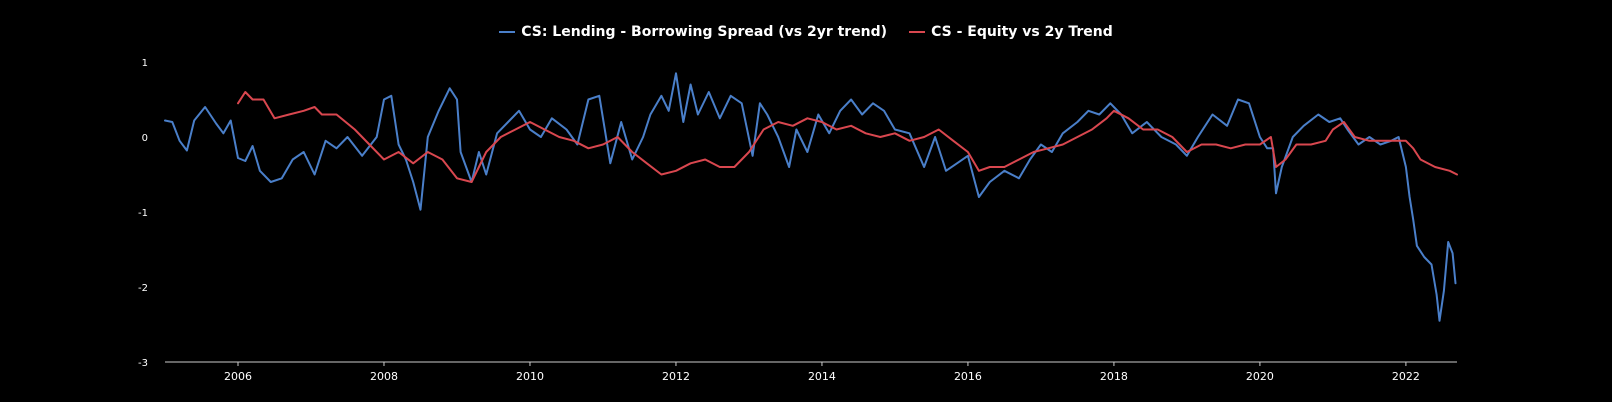 This screenshot has height=402, width=1612. I want to click on y-tick-label: -1, so click(143, 213).